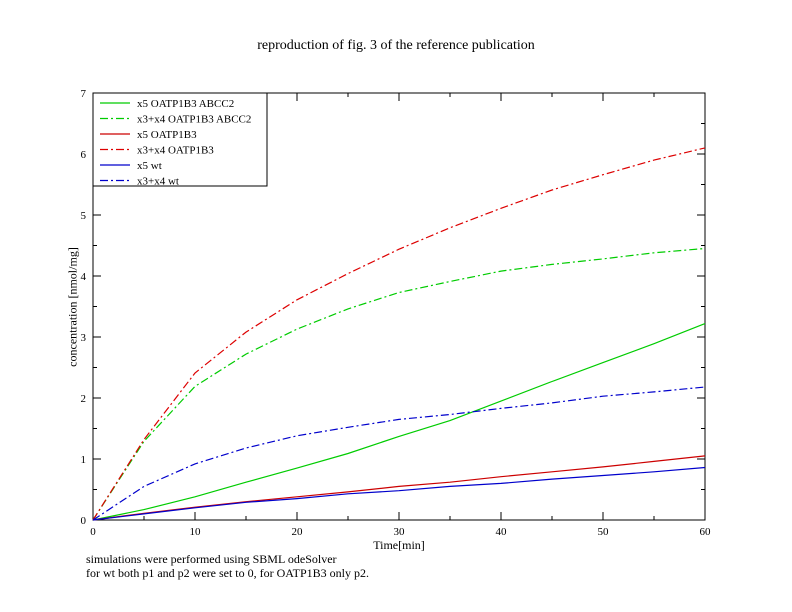  I want to click on y-tick-label: 5, so click(84, 216).